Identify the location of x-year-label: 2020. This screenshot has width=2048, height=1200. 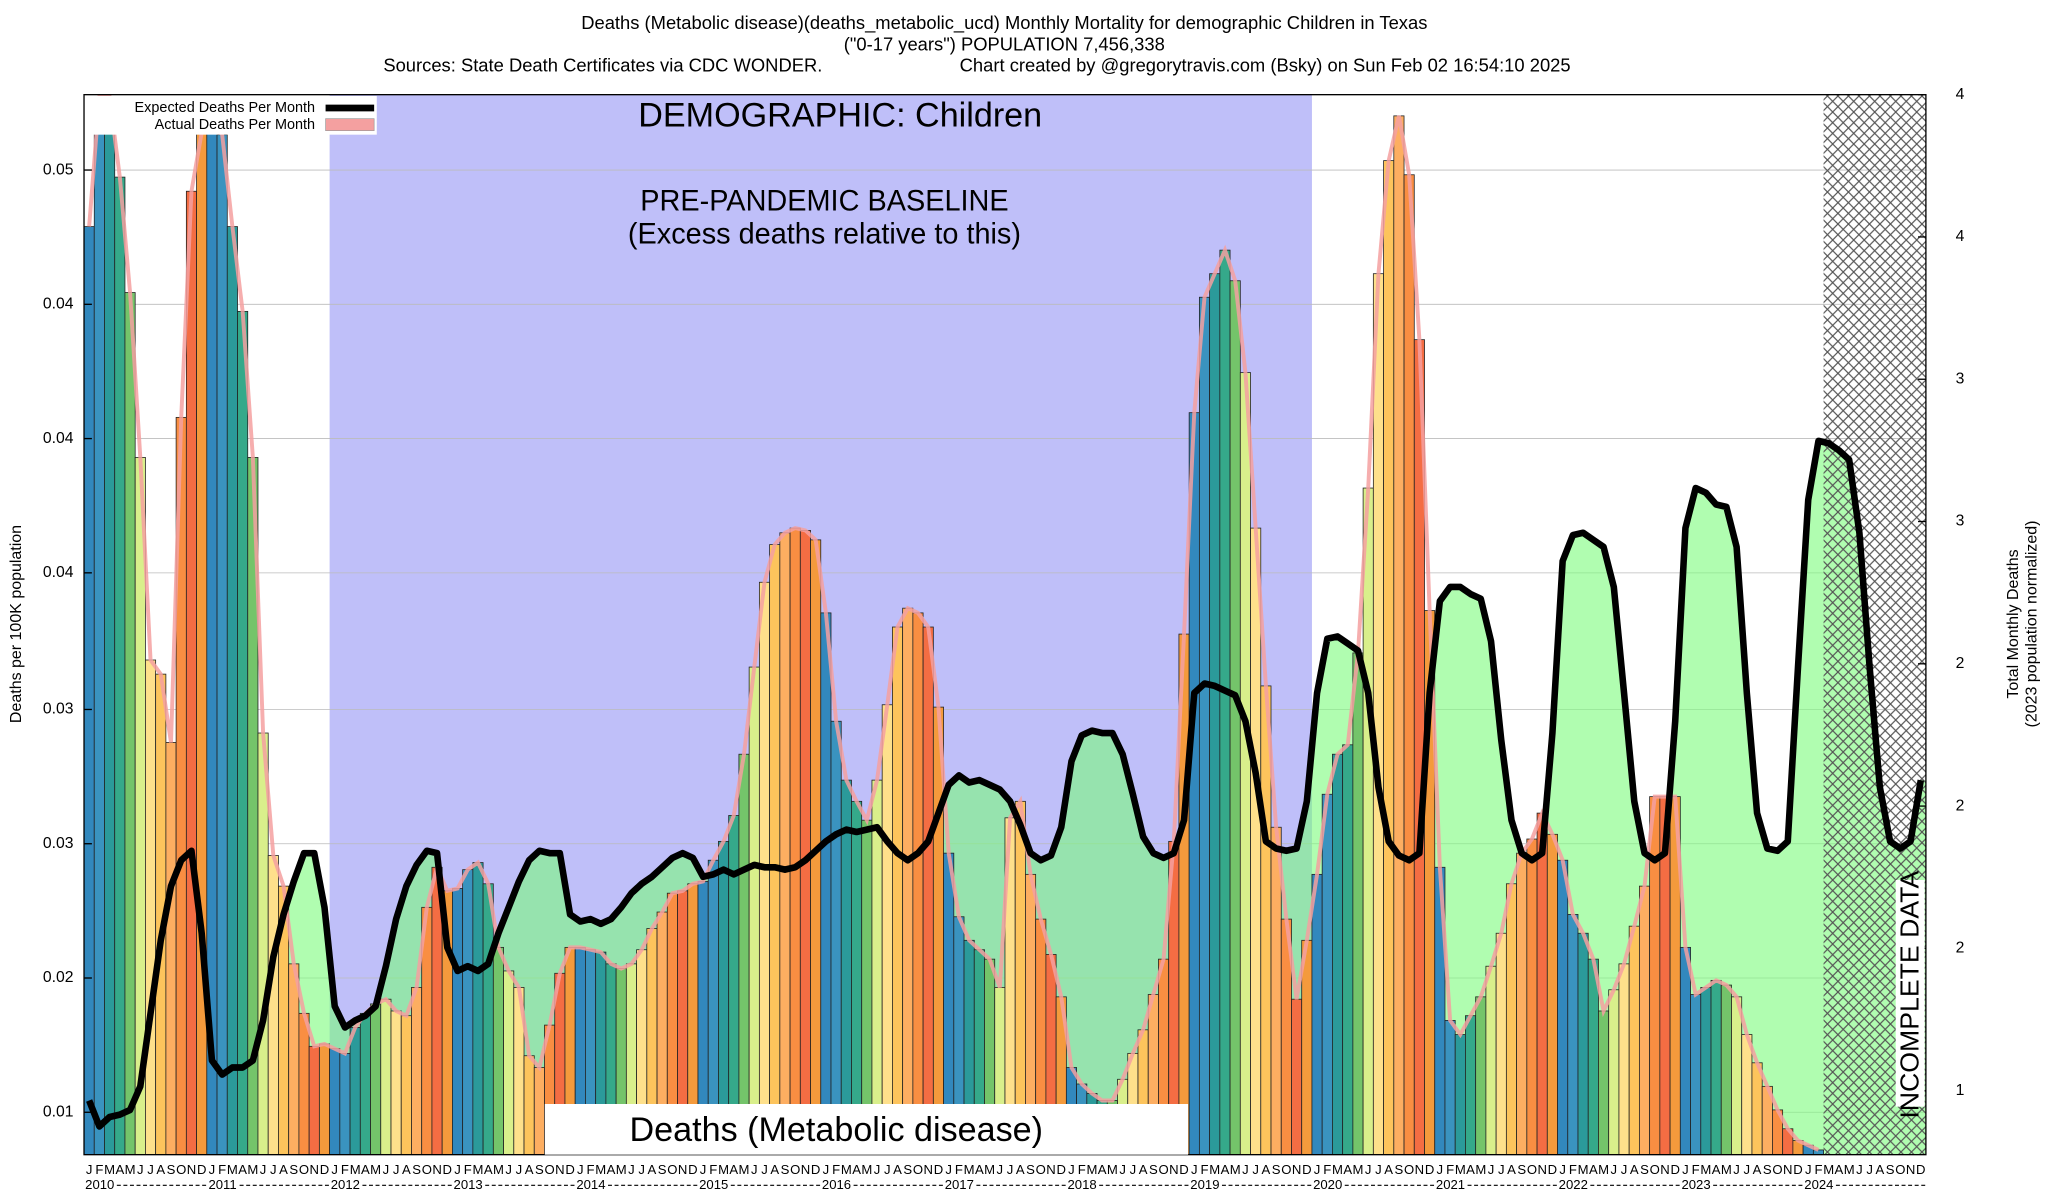
(1327, 1184).